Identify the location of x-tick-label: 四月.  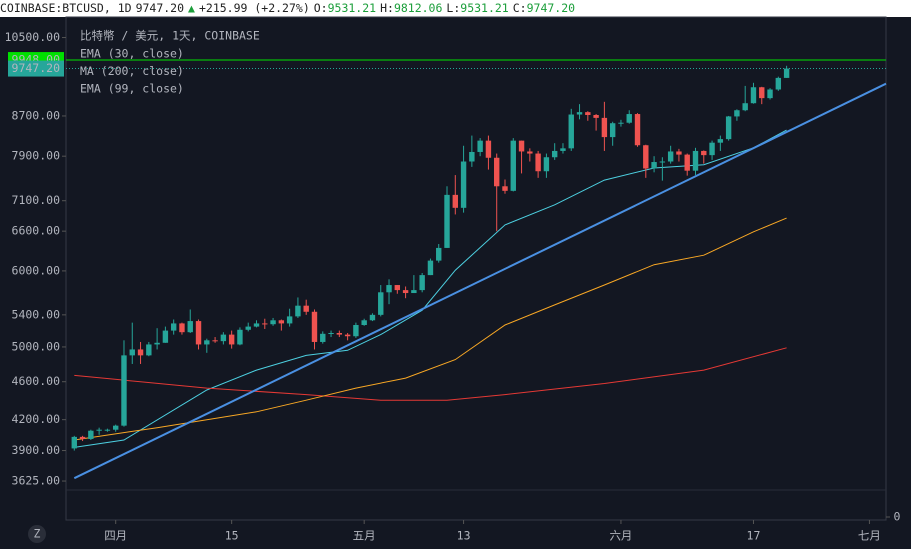
(115, 536).